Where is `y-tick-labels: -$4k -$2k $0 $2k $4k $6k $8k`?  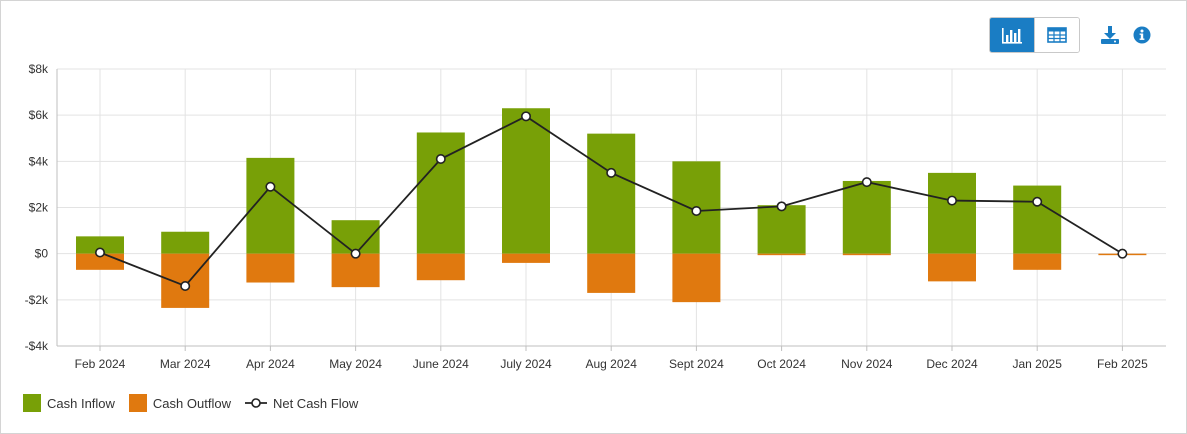
y-tick-labels: -$4k -$2k $0 $2k $4k $6k $8k is located at coordinates (37, 207).